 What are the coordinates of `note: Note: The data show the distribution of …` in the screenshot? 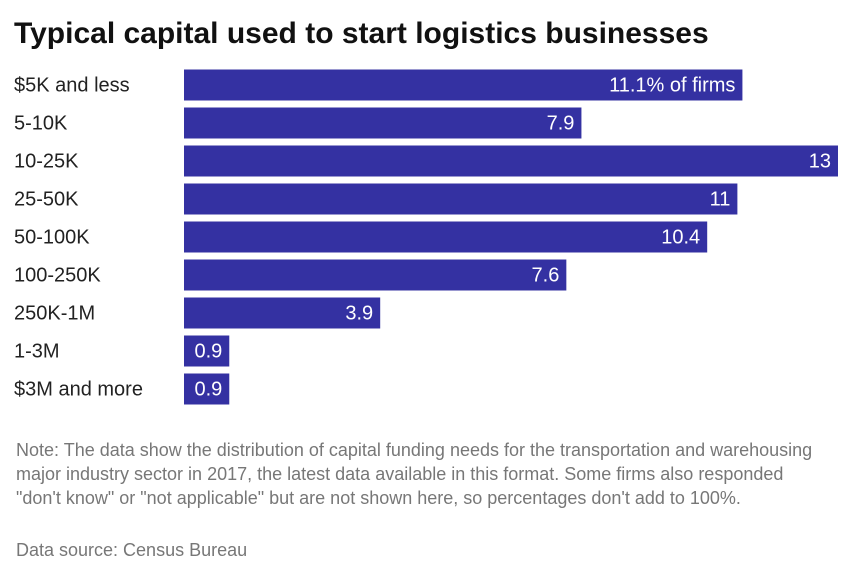 It's located at (414, 474).